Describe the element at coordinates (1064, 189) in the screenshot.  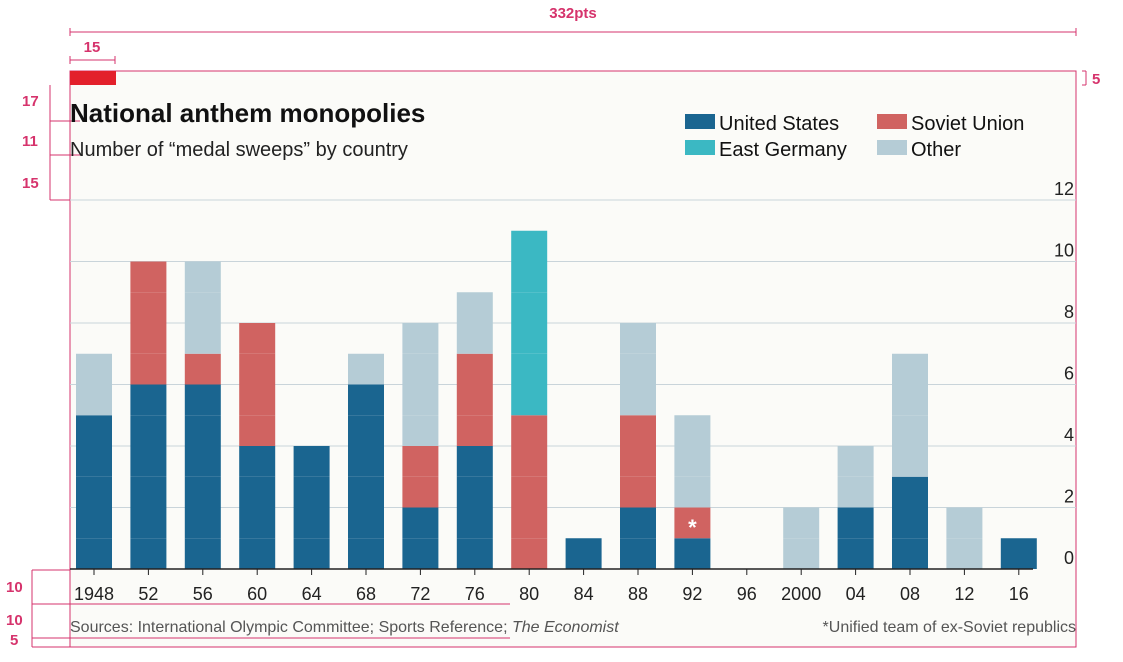
I see `y-tick-label-12: 12` at that location.